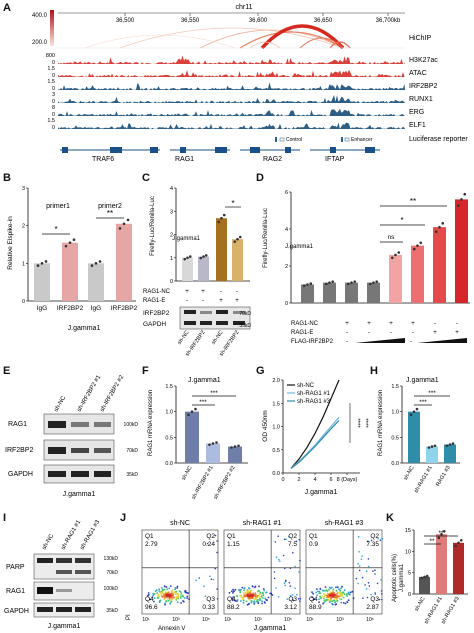 The image size is (474, 633). I want to click on x-tick-label: 10³, so click(340, 620).